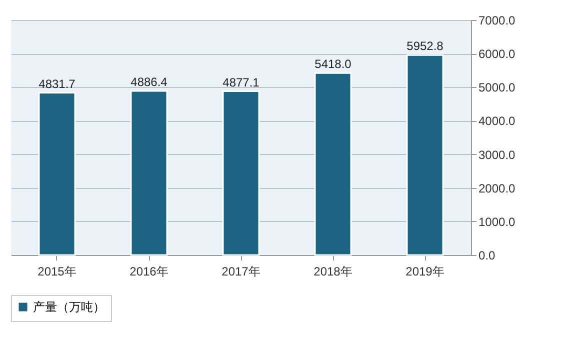 The width and height of the screenshot is (571, 340). What do you see at coordinates (497, 155) in the screenshot?
I see `y-tick-label: 3000.0` at bounding box center [497, 155].